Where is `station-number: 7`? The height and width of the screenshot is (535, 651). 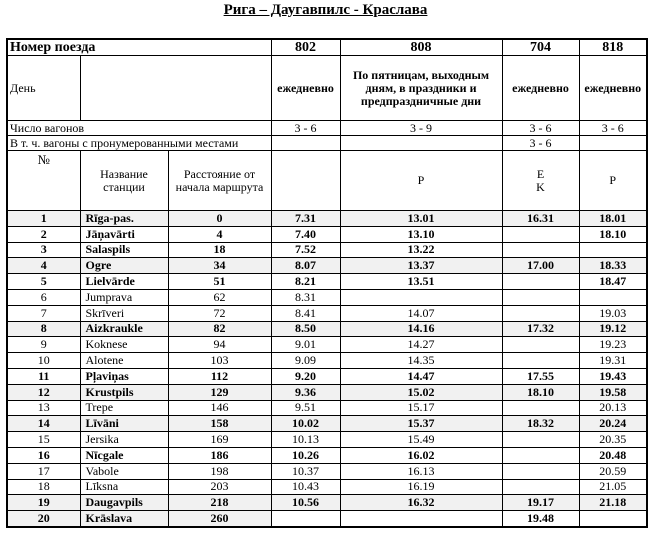
station-number: 7 is located at coordinates (43, 313).